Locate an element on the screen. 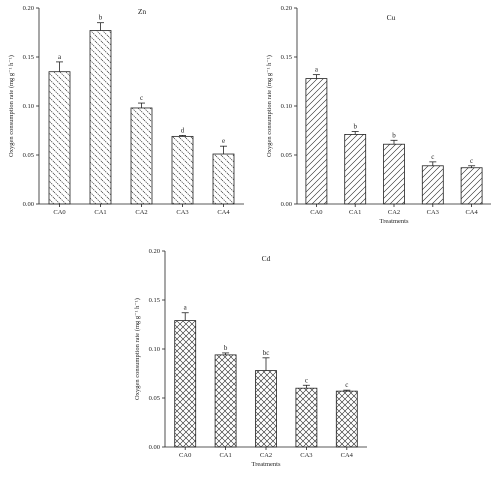 This screenshot has width=499, height=478. significance-label: d is located at coordinates (183, 130).